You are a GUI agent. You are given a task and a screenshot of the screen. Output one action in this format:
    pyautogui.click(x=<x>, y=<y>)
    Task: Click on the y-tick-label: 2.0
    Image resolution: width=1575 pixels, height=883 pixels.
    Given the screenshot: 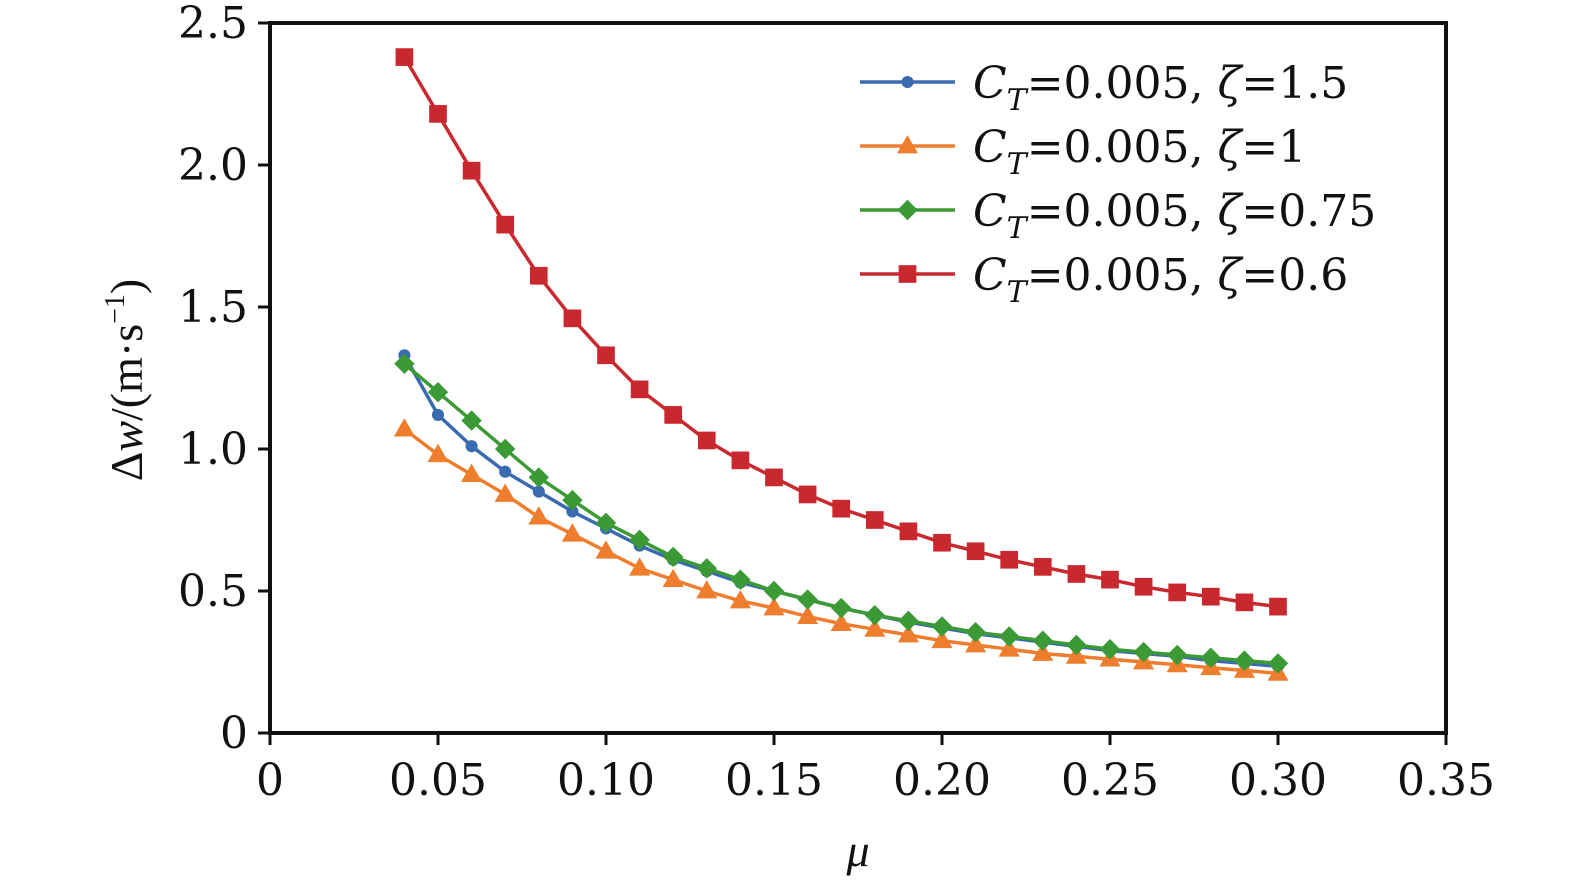 What is the action you would take?
    pyautogui.click(x=213, y=165)
    